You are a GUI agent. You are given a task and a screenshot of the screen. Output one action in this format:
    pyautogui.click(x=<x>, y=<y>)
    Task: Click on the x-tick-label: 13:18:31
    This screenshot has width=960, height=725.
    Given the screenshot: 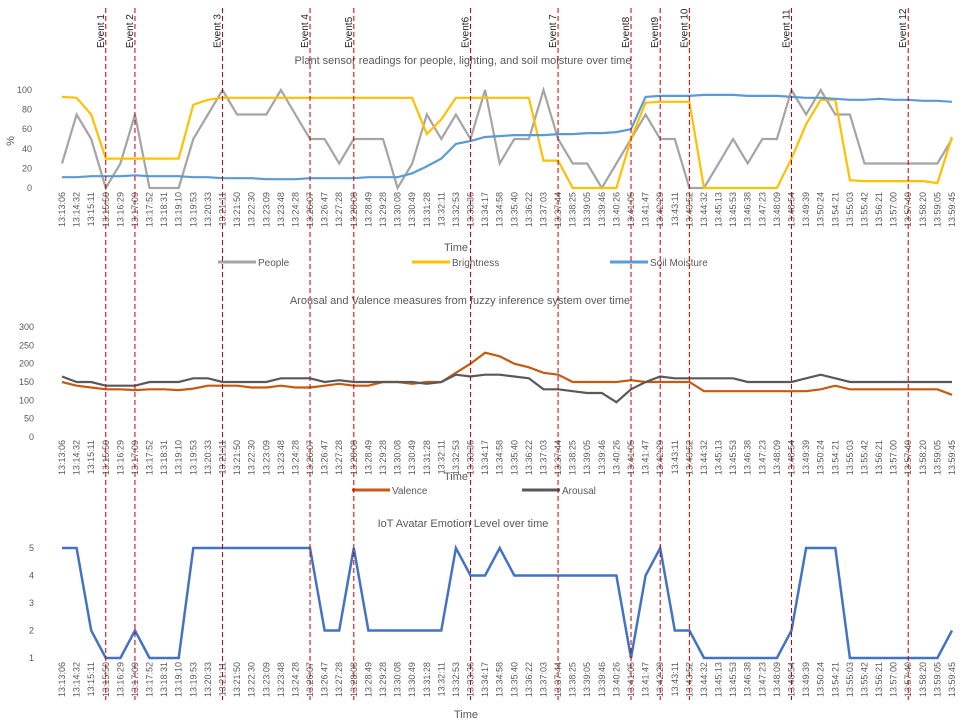 What is the action you would take?
    pyautogui.click(x=164, y=679)
    